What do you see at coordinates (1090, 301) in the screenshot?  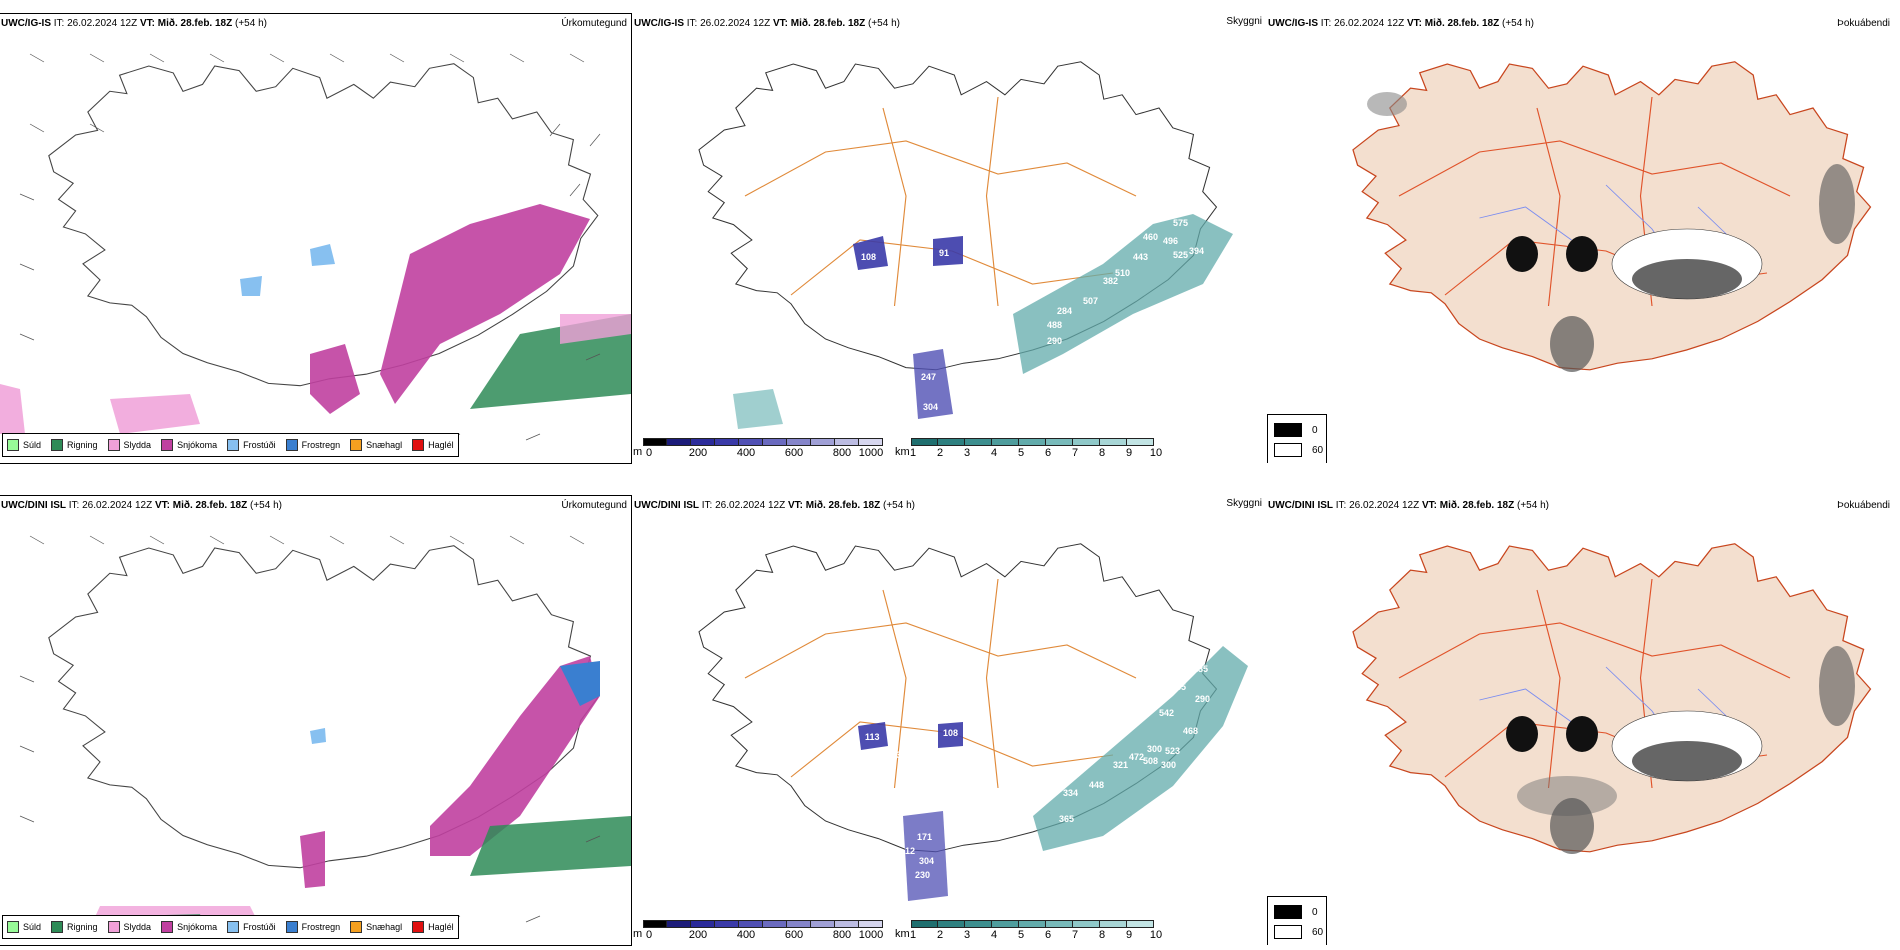 I see `value-label: 507` at bounding box center [1090, 301].